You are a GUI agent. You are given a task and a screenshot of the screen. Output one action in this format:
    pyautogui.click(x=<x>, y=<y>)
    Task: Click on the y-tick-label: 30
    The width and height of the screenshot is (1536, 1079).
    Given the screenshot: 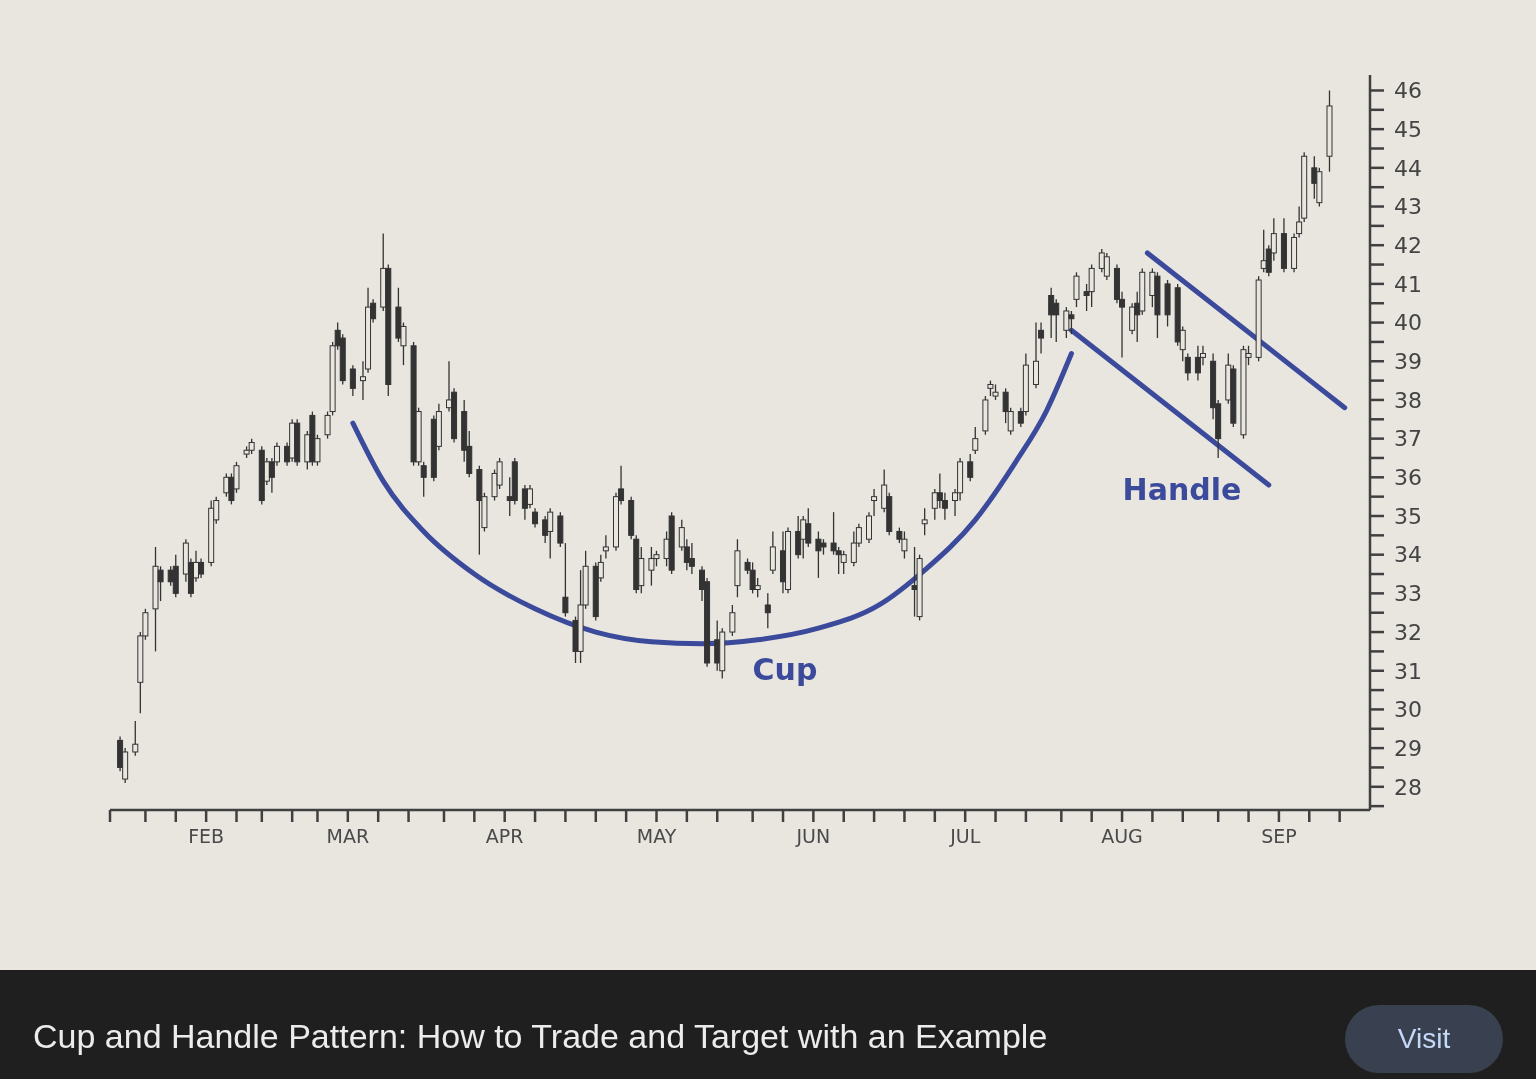 What is the action you would take?
    pyautogui.click(x=1408, y=710)
    